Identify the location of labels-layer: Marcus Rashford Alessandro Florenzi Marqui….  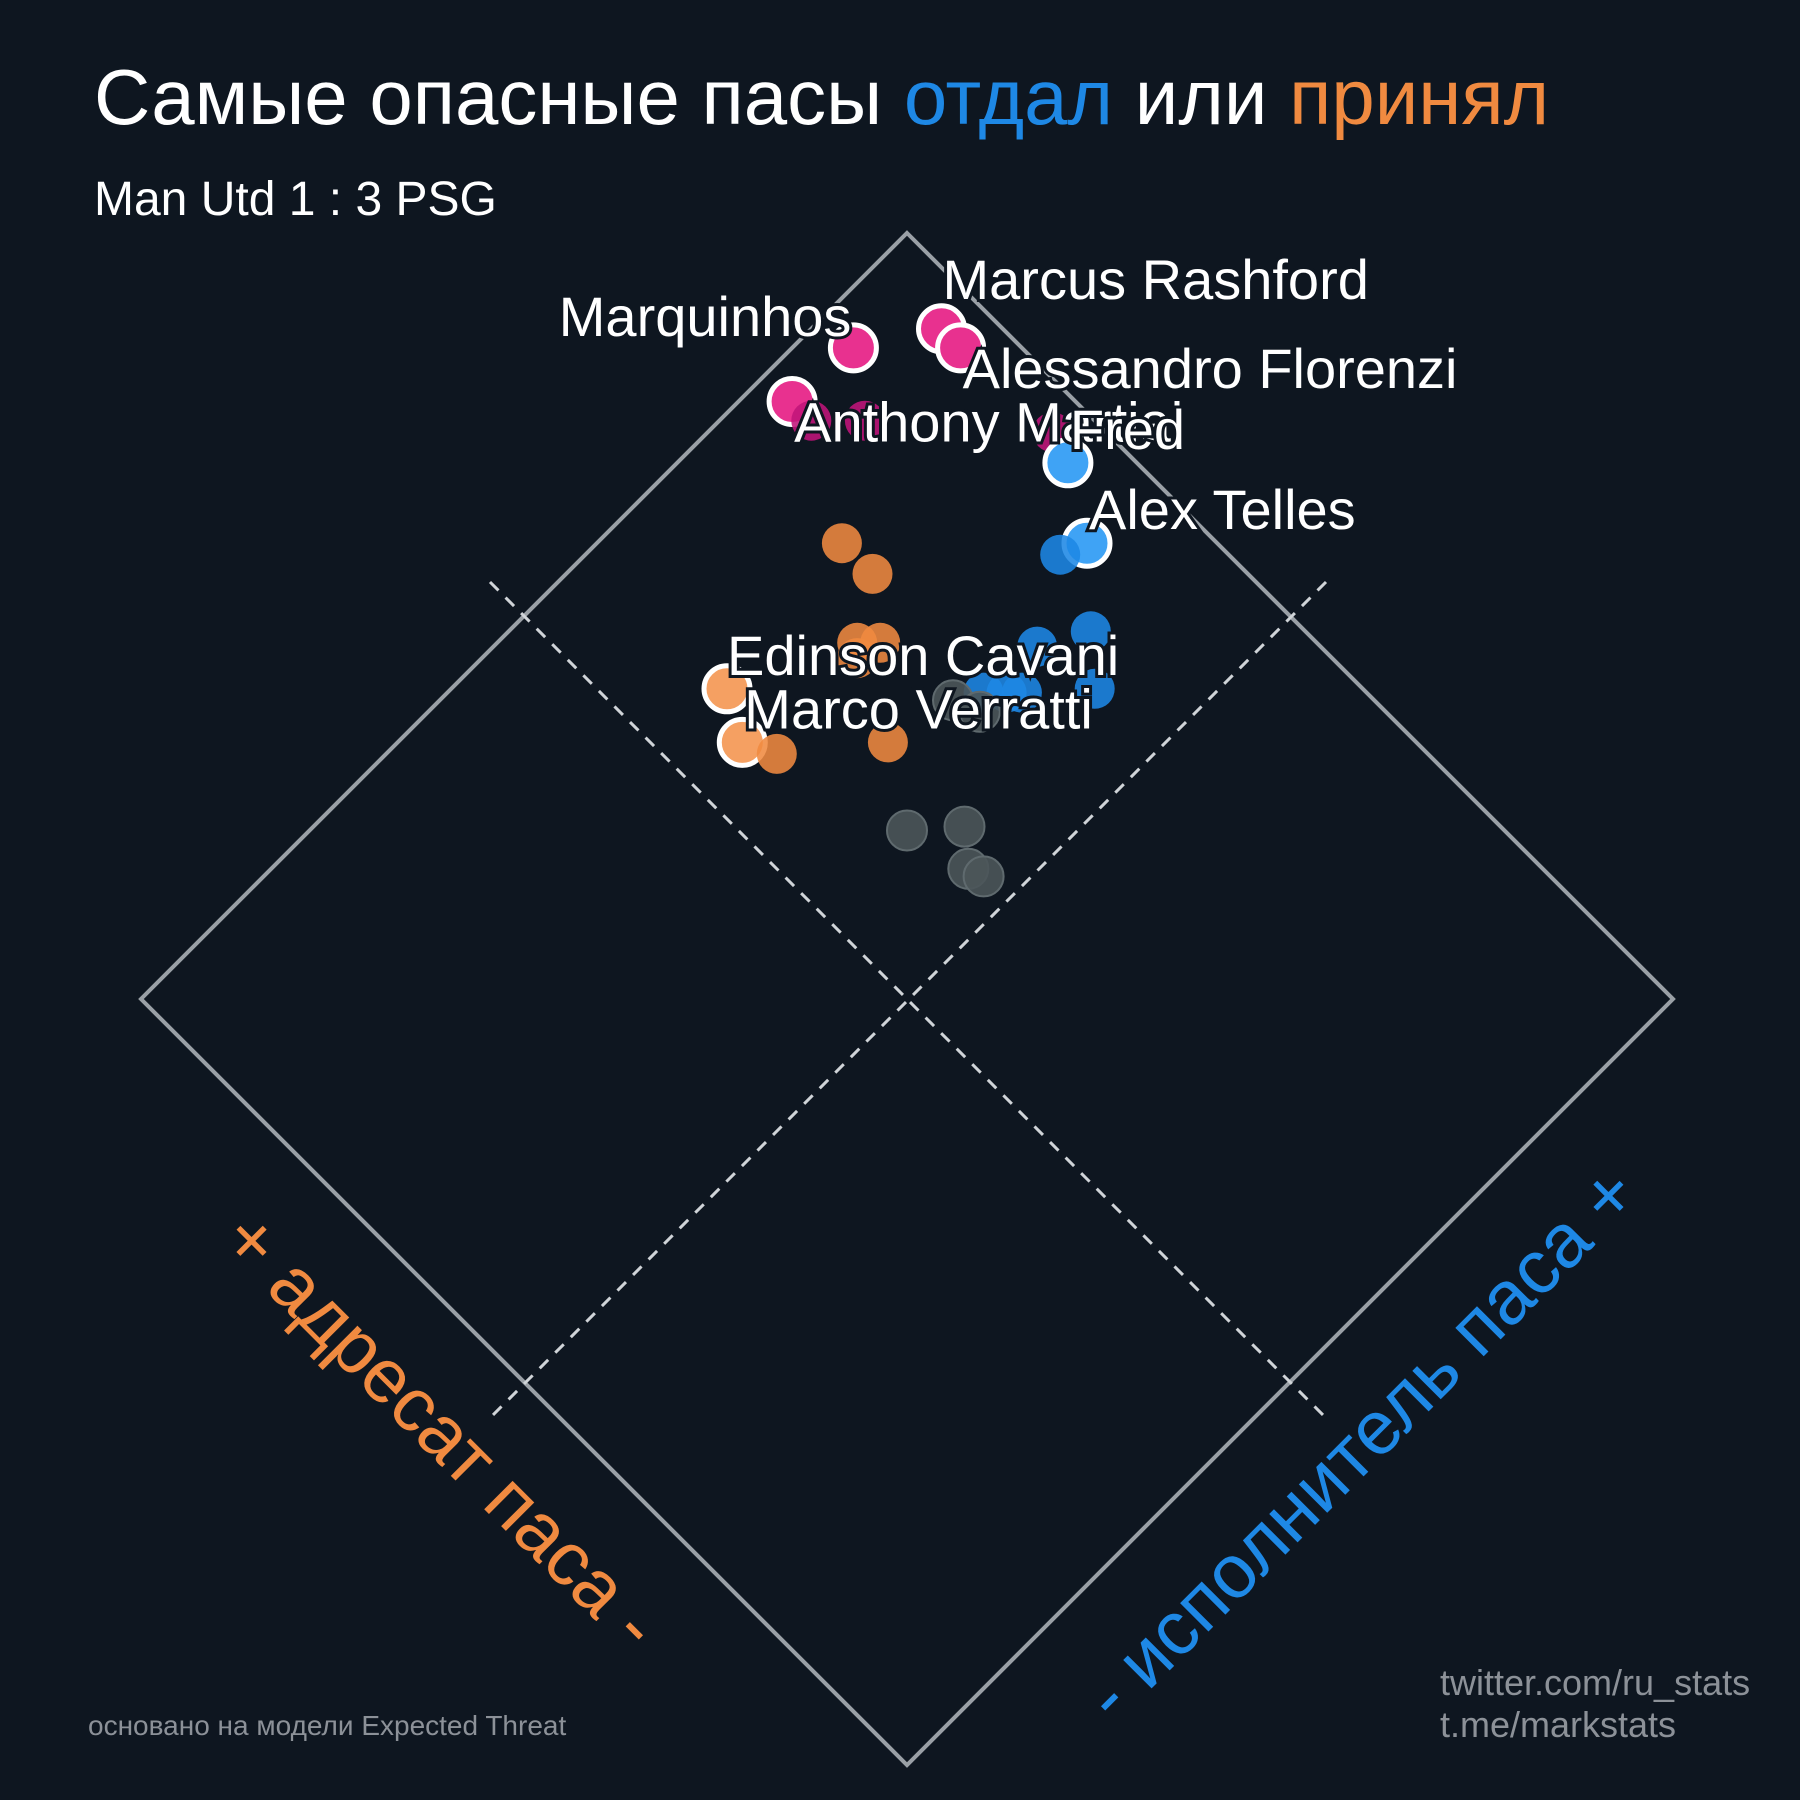
(1008, 494).